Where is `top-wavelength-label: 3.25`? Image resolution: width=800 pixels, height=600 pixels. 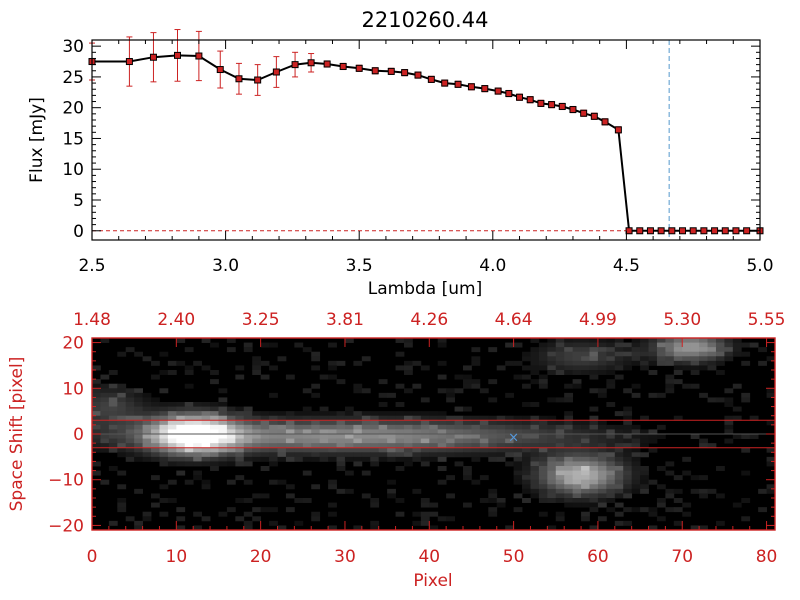
top-wavelength-label: 3.25 is located at coordinates (261, 320).